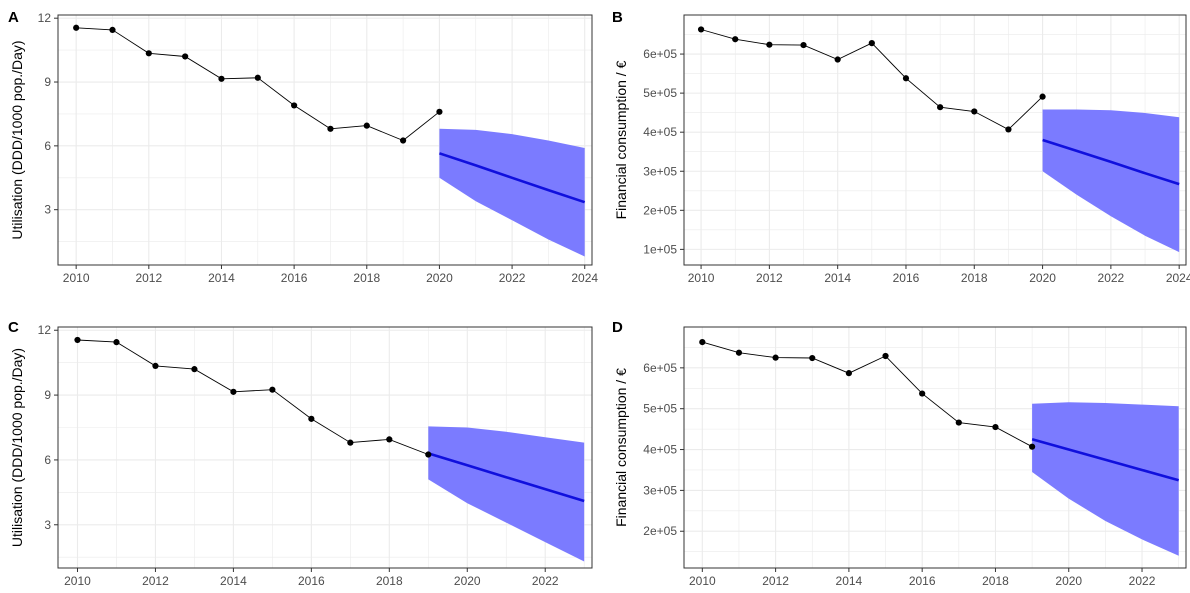  Describe the element at coordinates (617, 17) in the screenshot. I see `panel-tag-label: B` at that location.